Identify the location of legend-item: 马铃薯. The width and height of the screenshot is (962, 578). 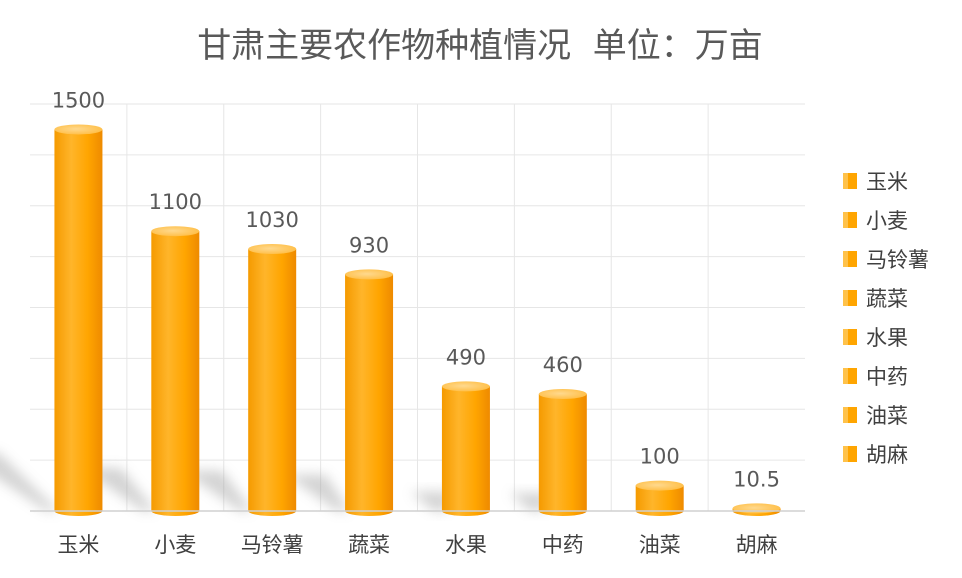
(886, 260).